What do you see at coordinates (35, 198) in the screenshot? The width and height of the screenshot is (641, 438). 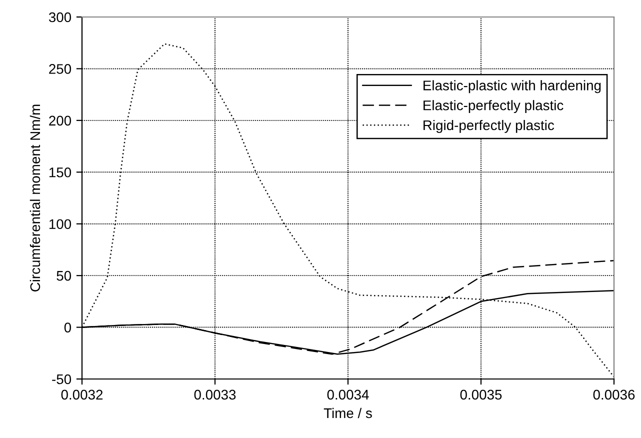 I see `y-axis-title: Circumferential moment Nm/m` at bounding box center [35, 198].